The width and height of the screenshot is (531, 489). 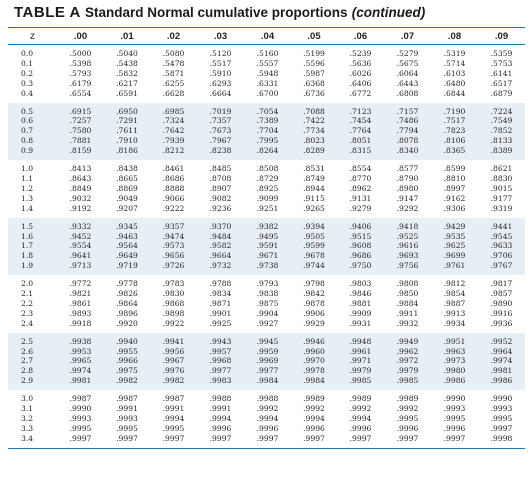 What do you see at coordinates (173, 399) in the screenshot?
I see `probability-cell: .9987` at bounding box center [173, 399].